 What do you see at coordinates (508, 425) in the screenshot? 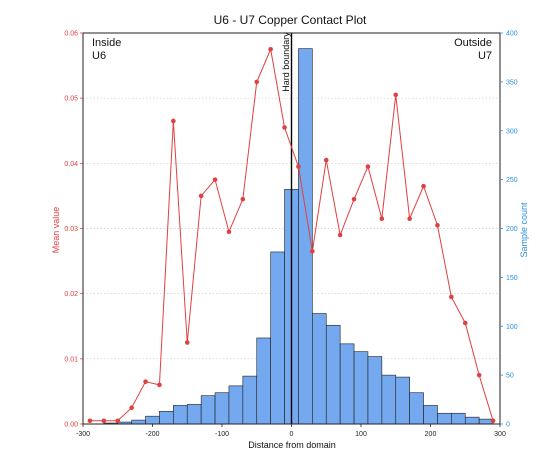
I see `right-tick-label: 0` at bounding box center [508, 425].